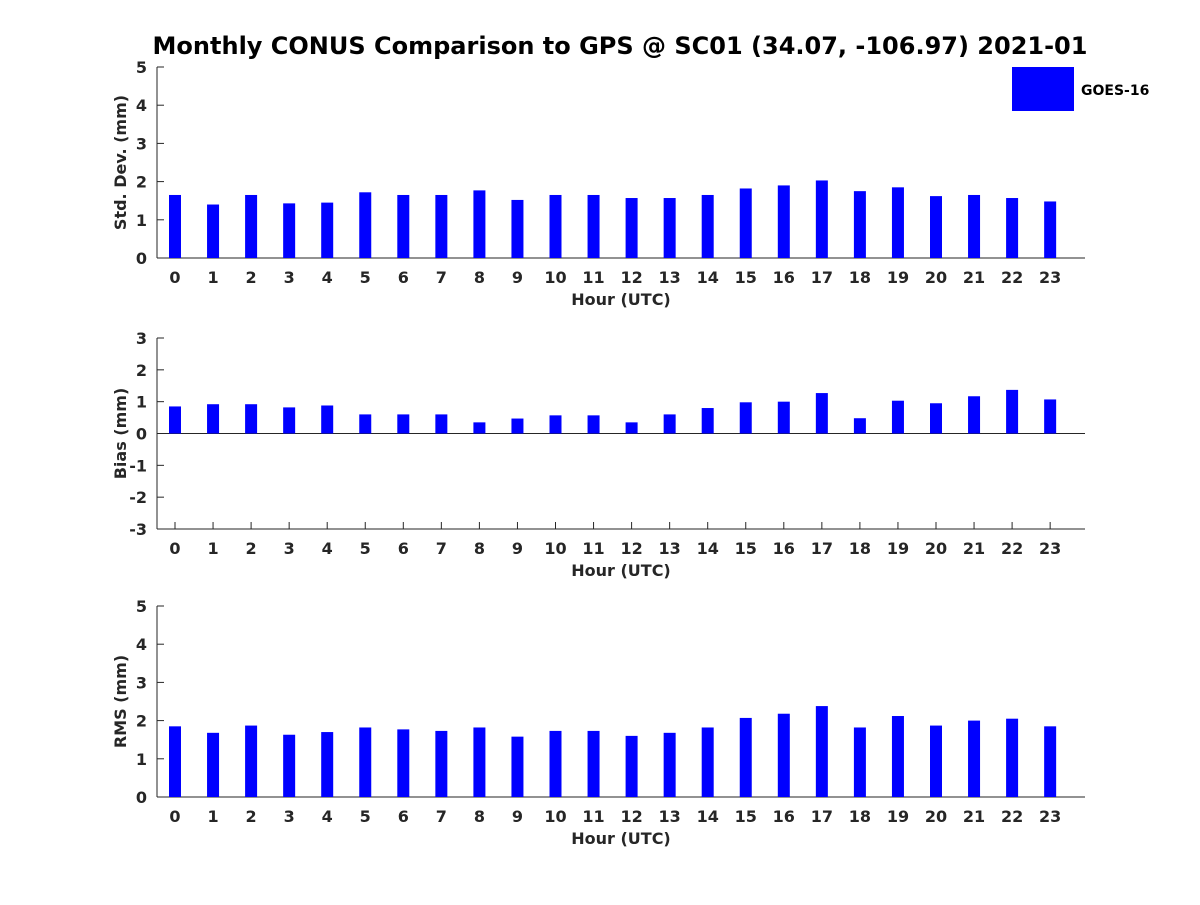 This screenshot has width=1200, height=905. What do you see at coordinates (1043, 89) in the screenshot?
I see `legend-swatch` at bounding box center [1043, 89].